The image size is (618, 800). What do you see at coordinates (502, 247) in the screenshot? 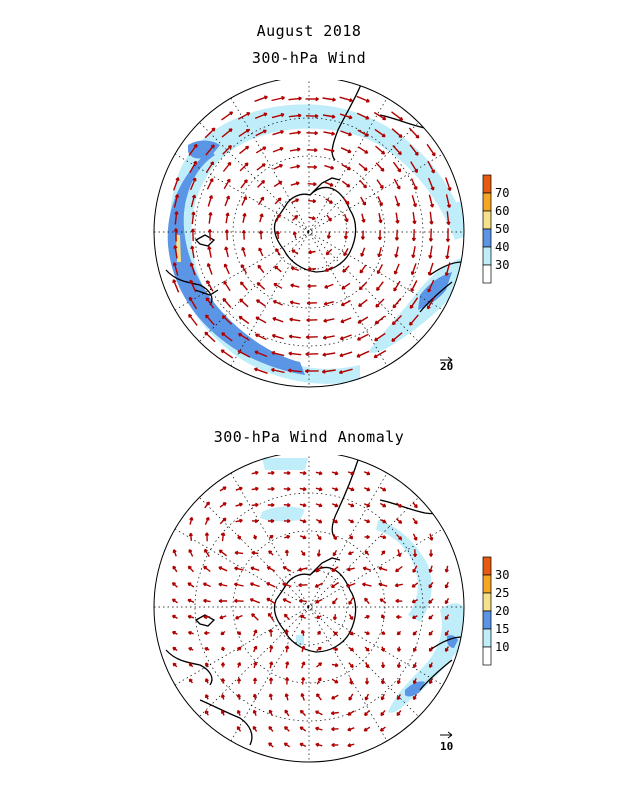
I see `colorbar-label: 40` at bounding box center [502, 247].